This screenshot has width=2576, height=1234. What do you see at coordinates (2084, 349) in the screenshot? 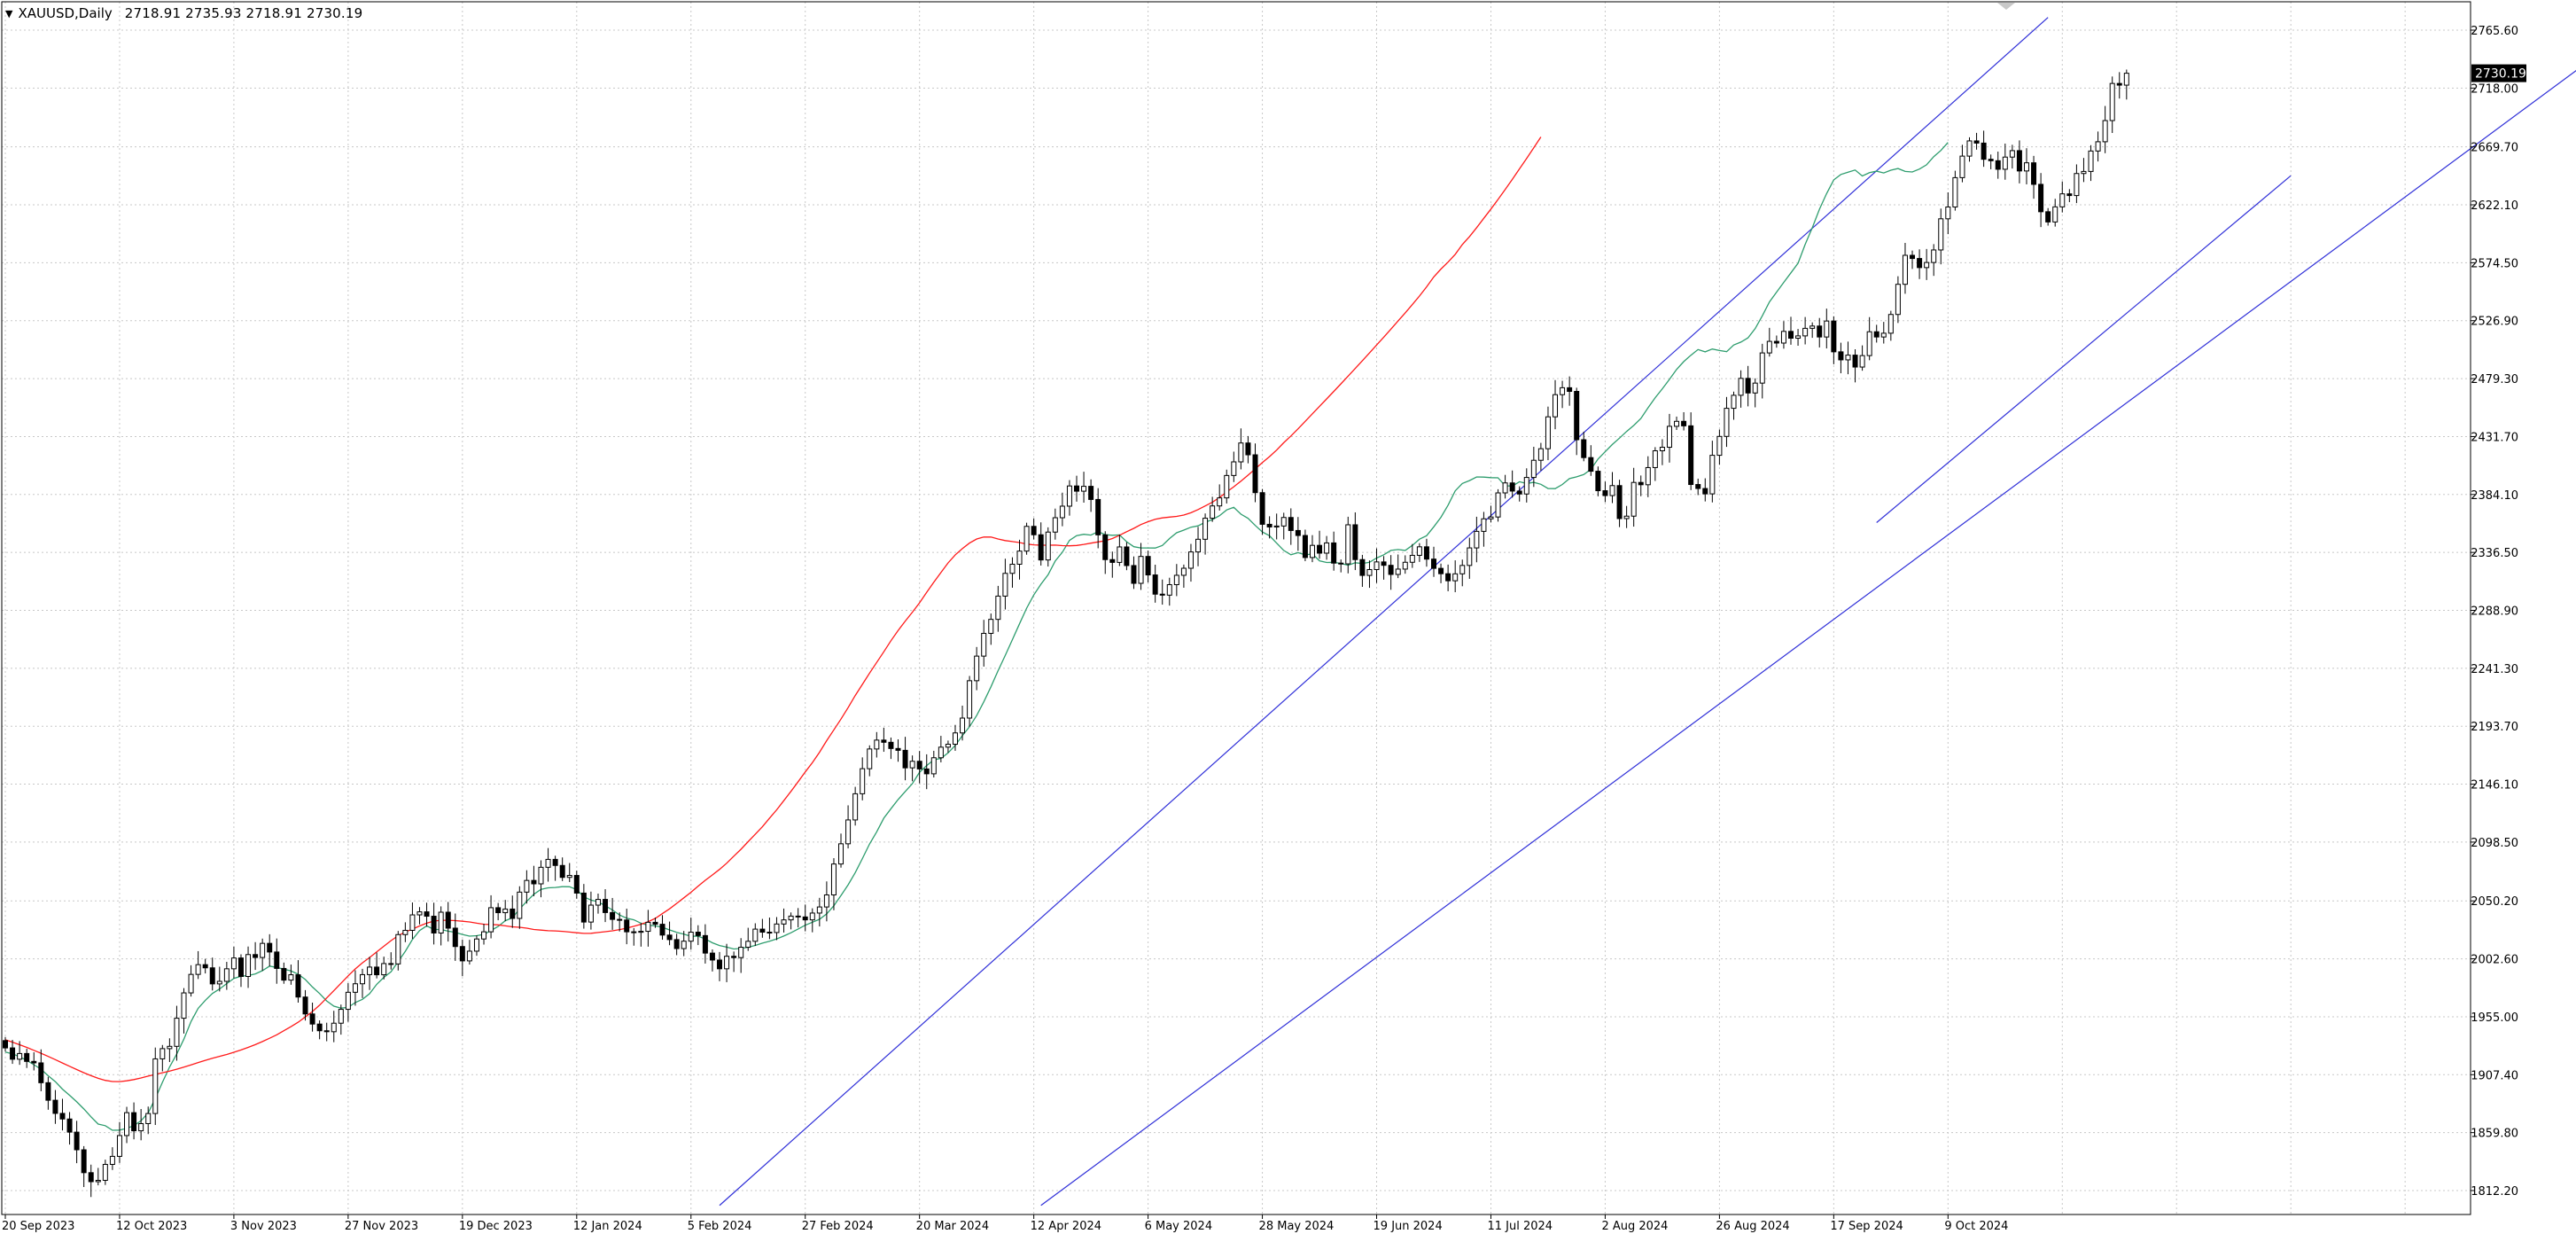
I see `trendline` at bounding box center [2084, 349].